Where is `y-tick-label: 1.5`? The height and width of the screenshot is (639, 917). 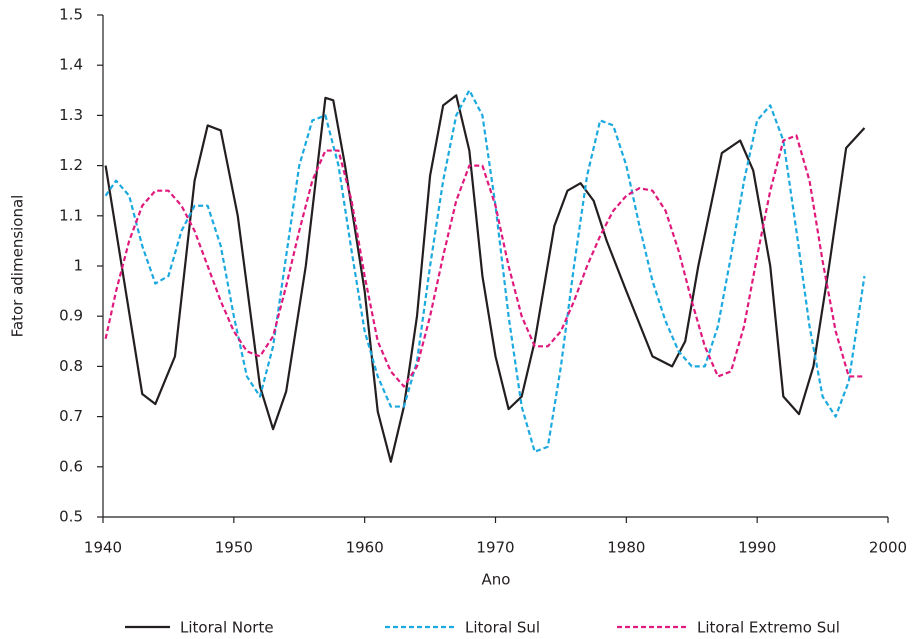
y-tick-label: 1.5 is located at coordinates (71, 15).